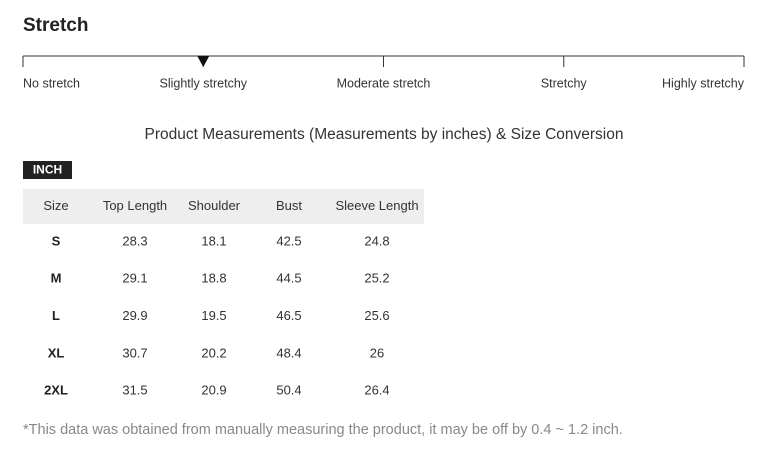 This screenshot has width=768, height=470. Describe the element at coordinates (213, 390) in the screenshot. I see `measure-cell: 20.9` at that location.